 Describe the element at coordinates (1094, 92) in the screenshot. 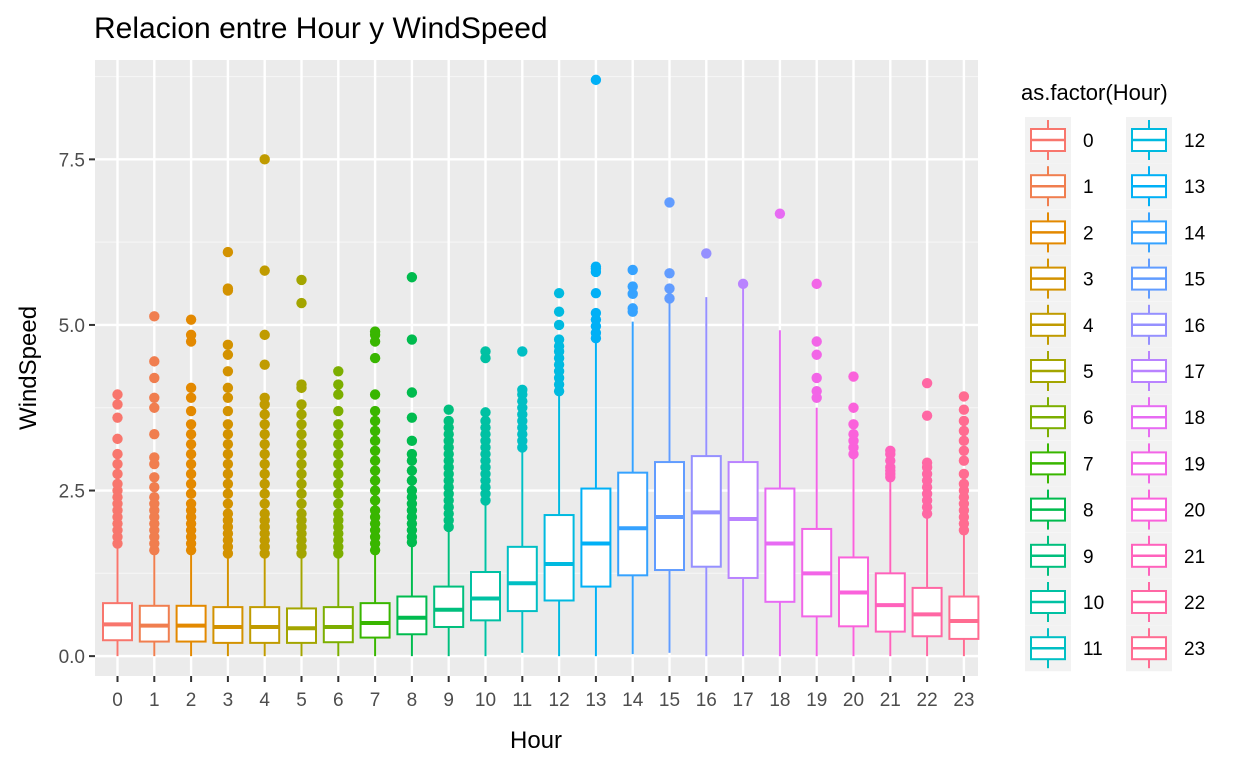

I see `legend-title: as.factor(Hour)` at that location.